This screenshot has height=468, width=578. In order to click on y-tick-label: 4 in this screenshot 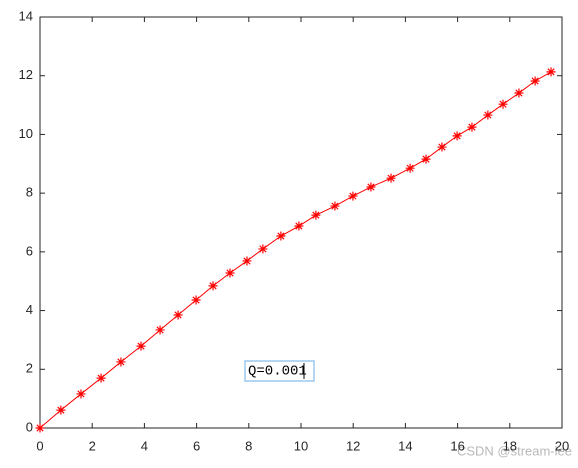, I will do `click(29, 309)`.